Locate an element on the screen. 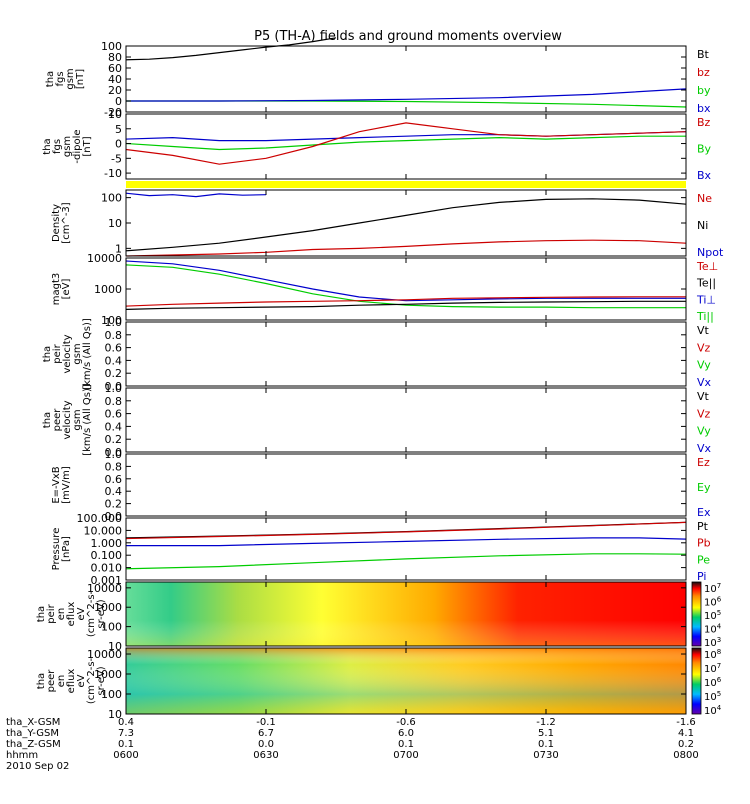  y-axis-label: -dipole is located at coordinates (77, 146).